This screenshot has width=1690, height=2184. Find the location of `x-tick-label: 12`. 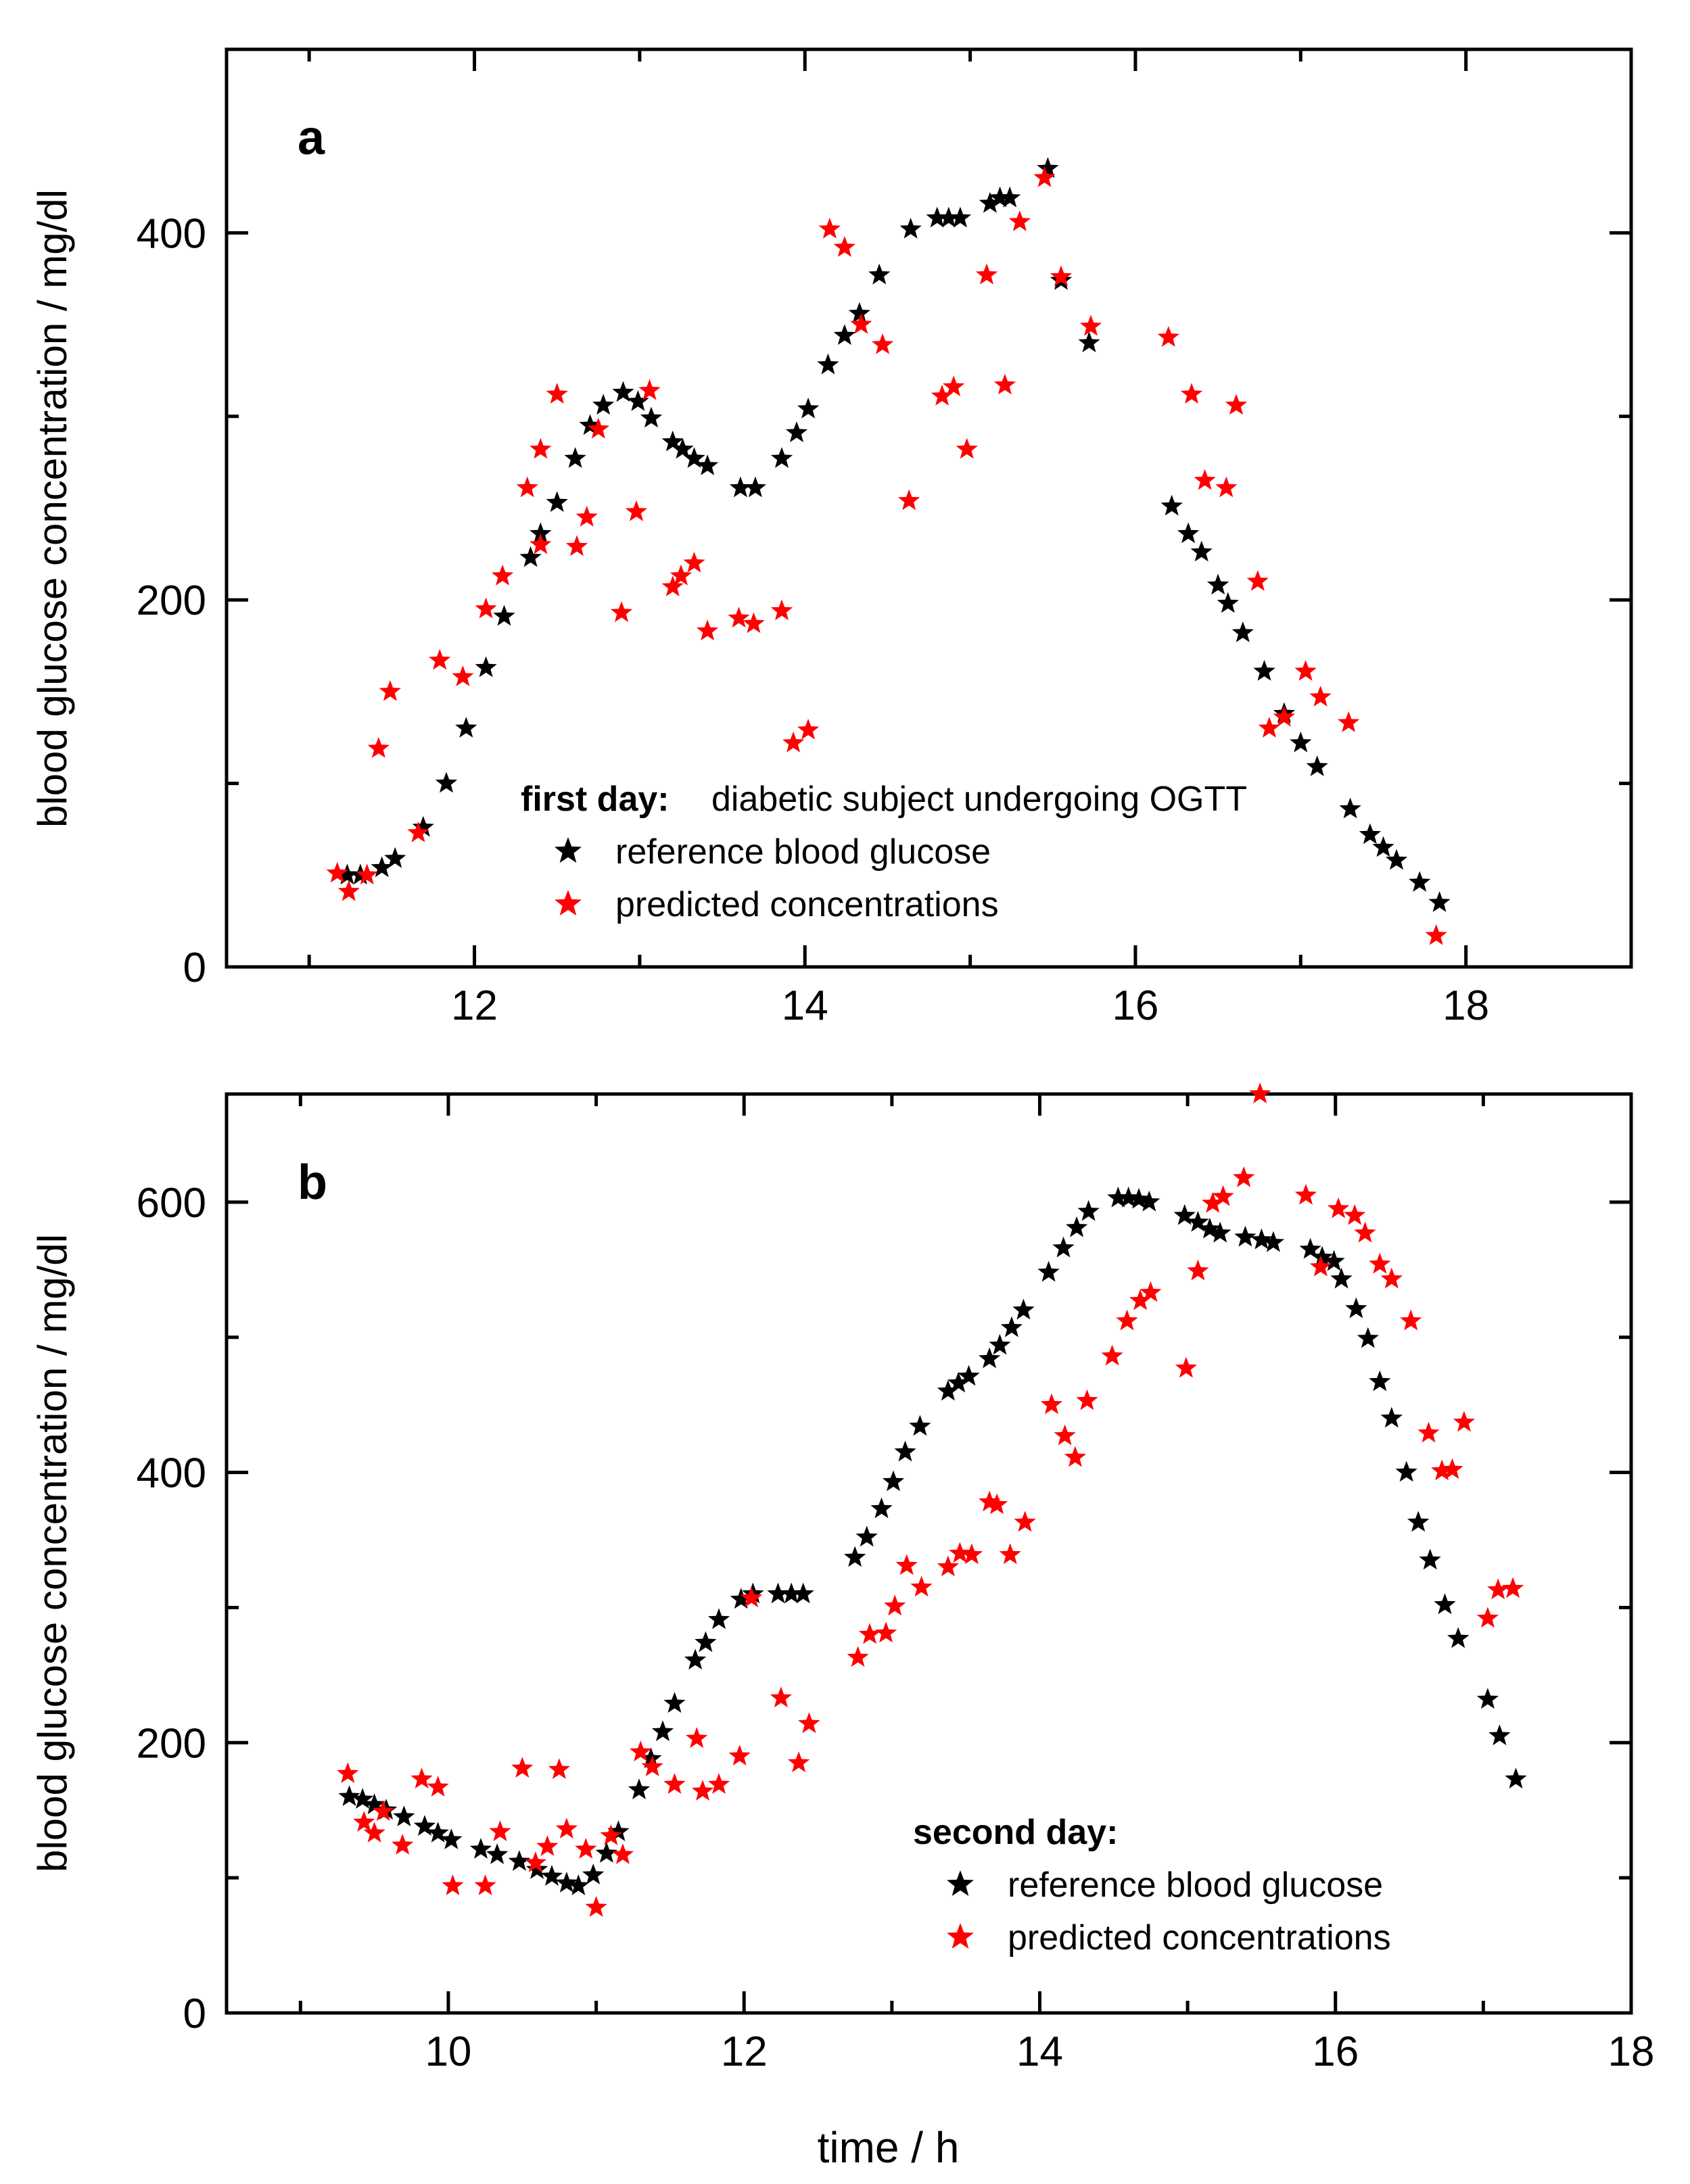

x-tick-label: 12 is located at coordinates (474, 1005).